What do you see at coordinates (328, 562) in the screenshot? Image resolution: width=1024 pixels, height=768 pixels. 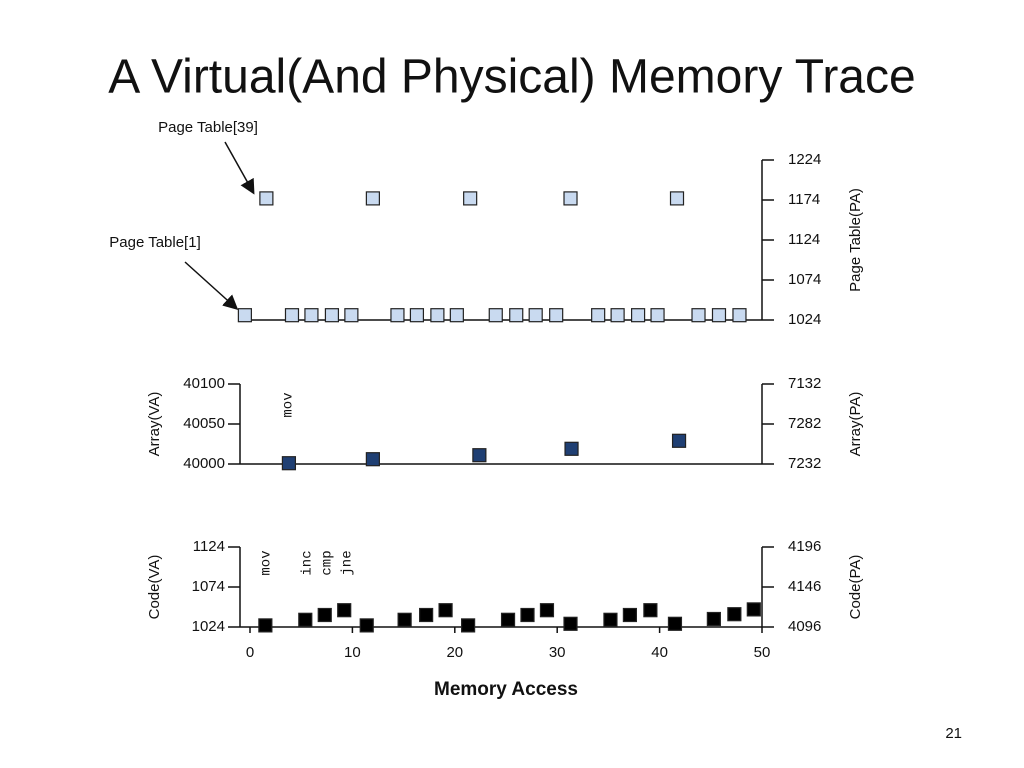 I see `annotation: cmp` at bounding box center [328, 562].